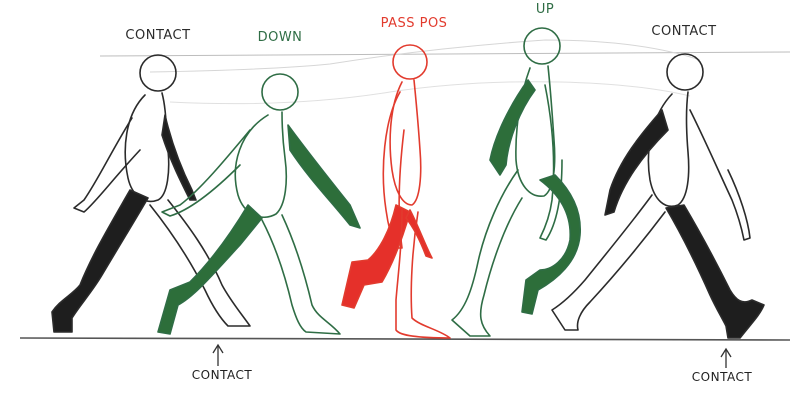 This screenshot has width=806, height=406. Describe the element at coordinates (684, 31) in the screenshot. I see `label-contact-end: CONTACT` at that location.